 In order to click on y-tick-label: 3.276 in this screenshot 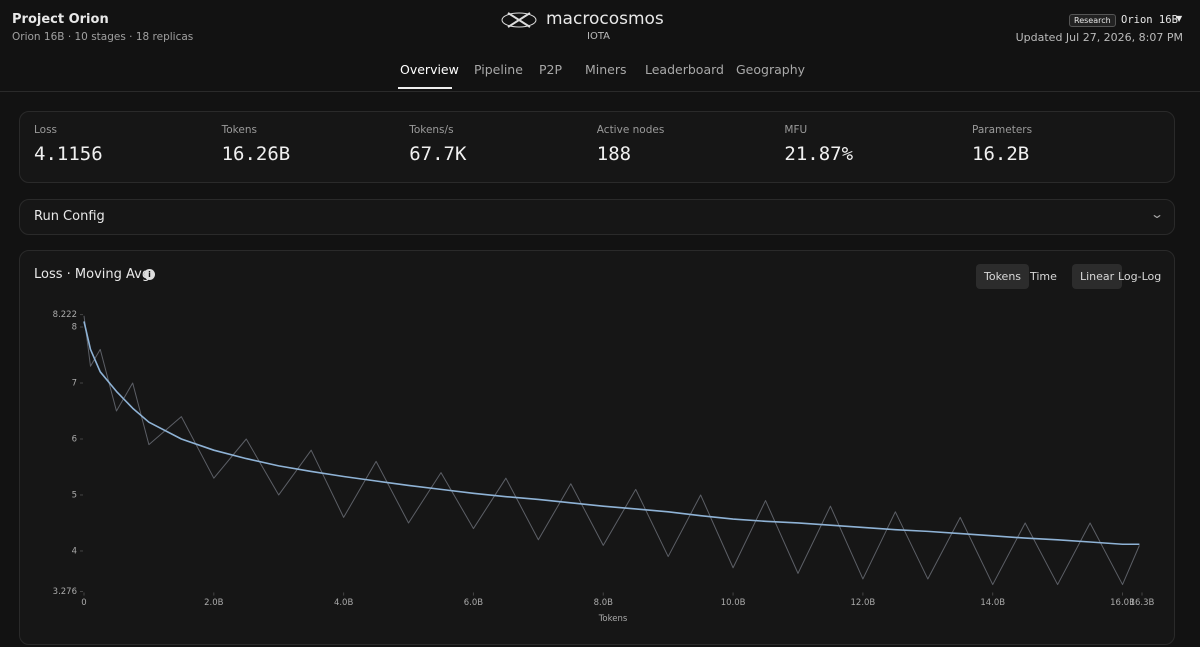, I will do `click(65, 592)`.